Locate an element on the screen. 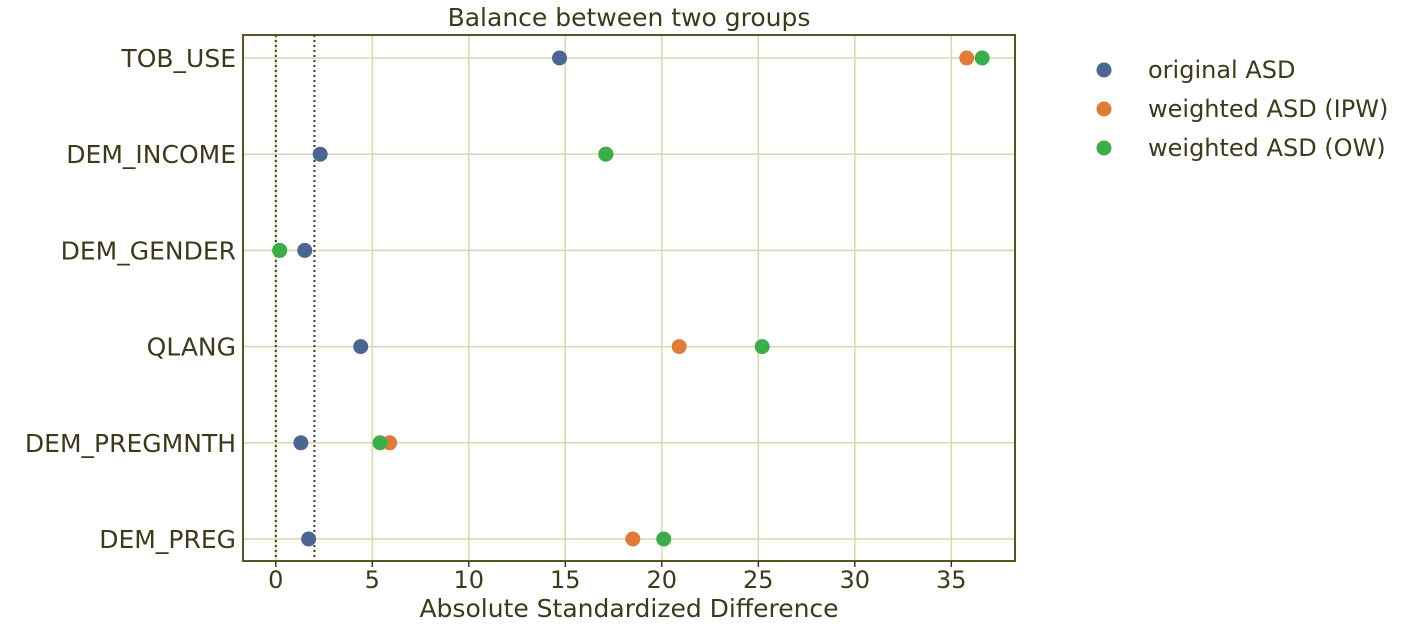 Image resolution: width=1407 pixels, height=629 pixels. y-tick-label: DEM_PREGMNTH is located at coordinates (130, 443).